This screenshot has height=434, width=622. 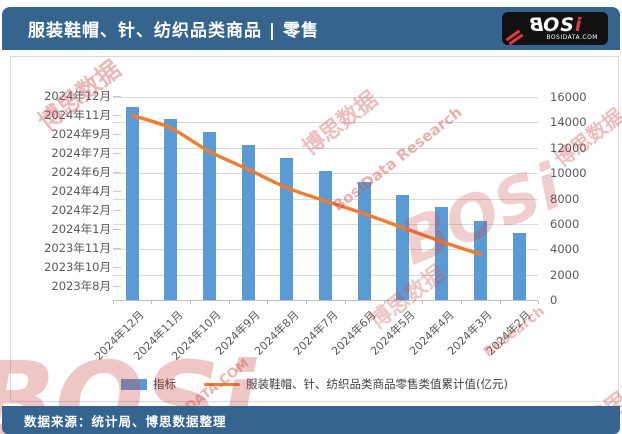 What do you see at coordinates (565, 249) in the screenshot?
I see `right-axis-tick-label: 4000` at bounding box center [565, 249].